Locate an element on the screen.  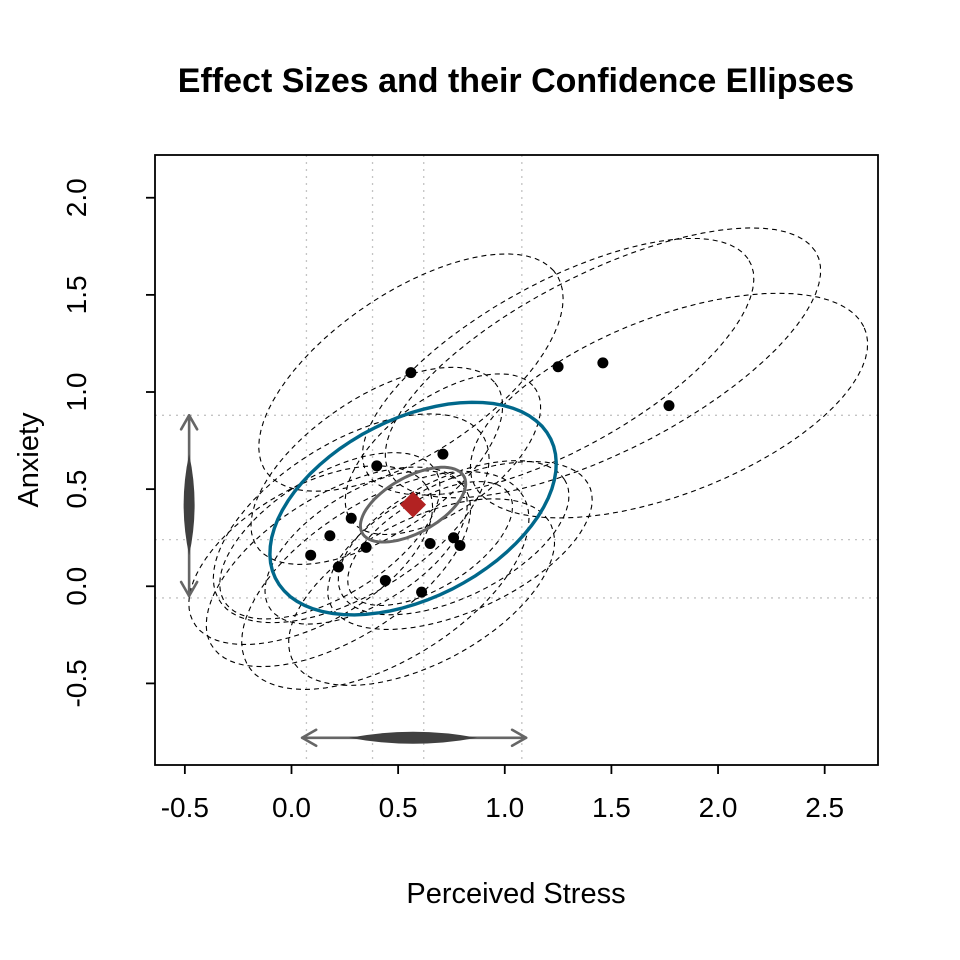
y-axis-tick-label: 1.5 is located at coordinates (76, 294).